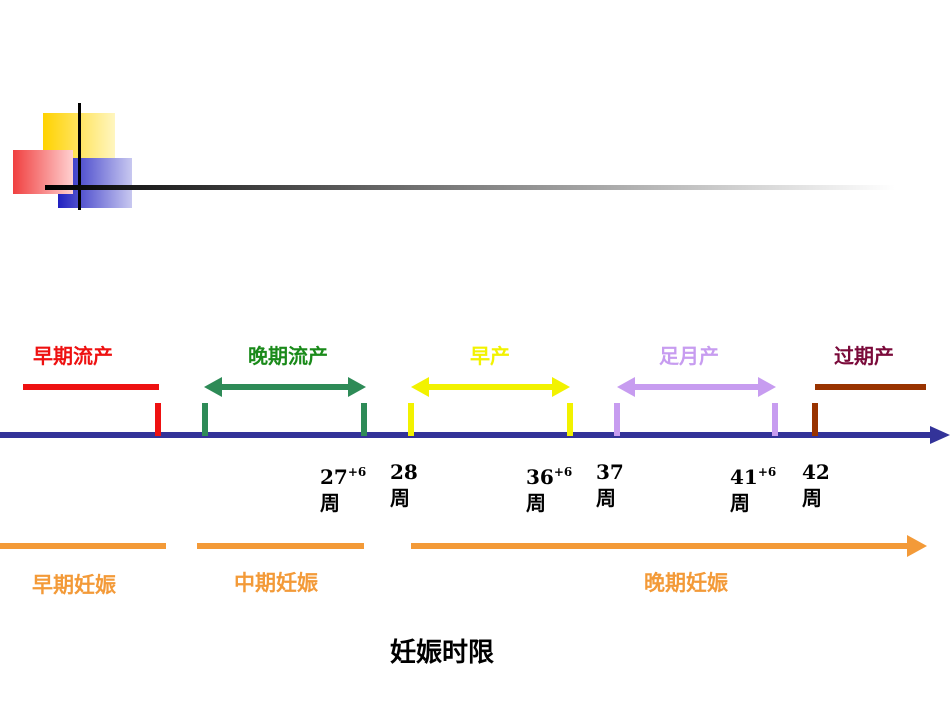 The height and width of the screenshot is (713, 950). I want to click on horizontal-divider, so click(470, 187).